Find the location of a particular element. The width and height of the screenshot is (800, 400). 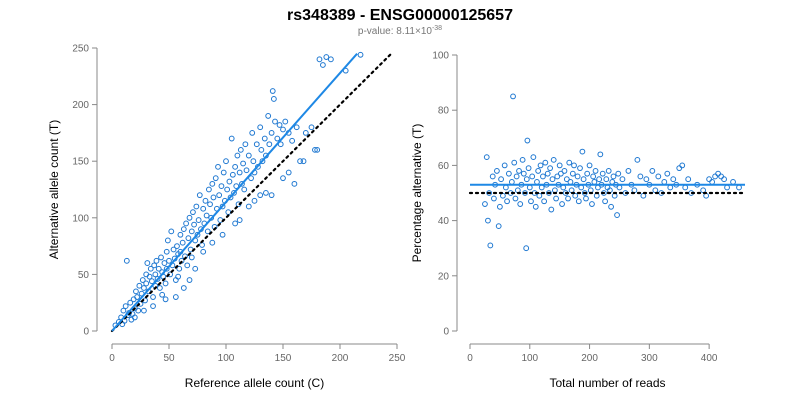

chart-subtitle: p-value: 8.11×10-38 is located at coordinates (400, 31).